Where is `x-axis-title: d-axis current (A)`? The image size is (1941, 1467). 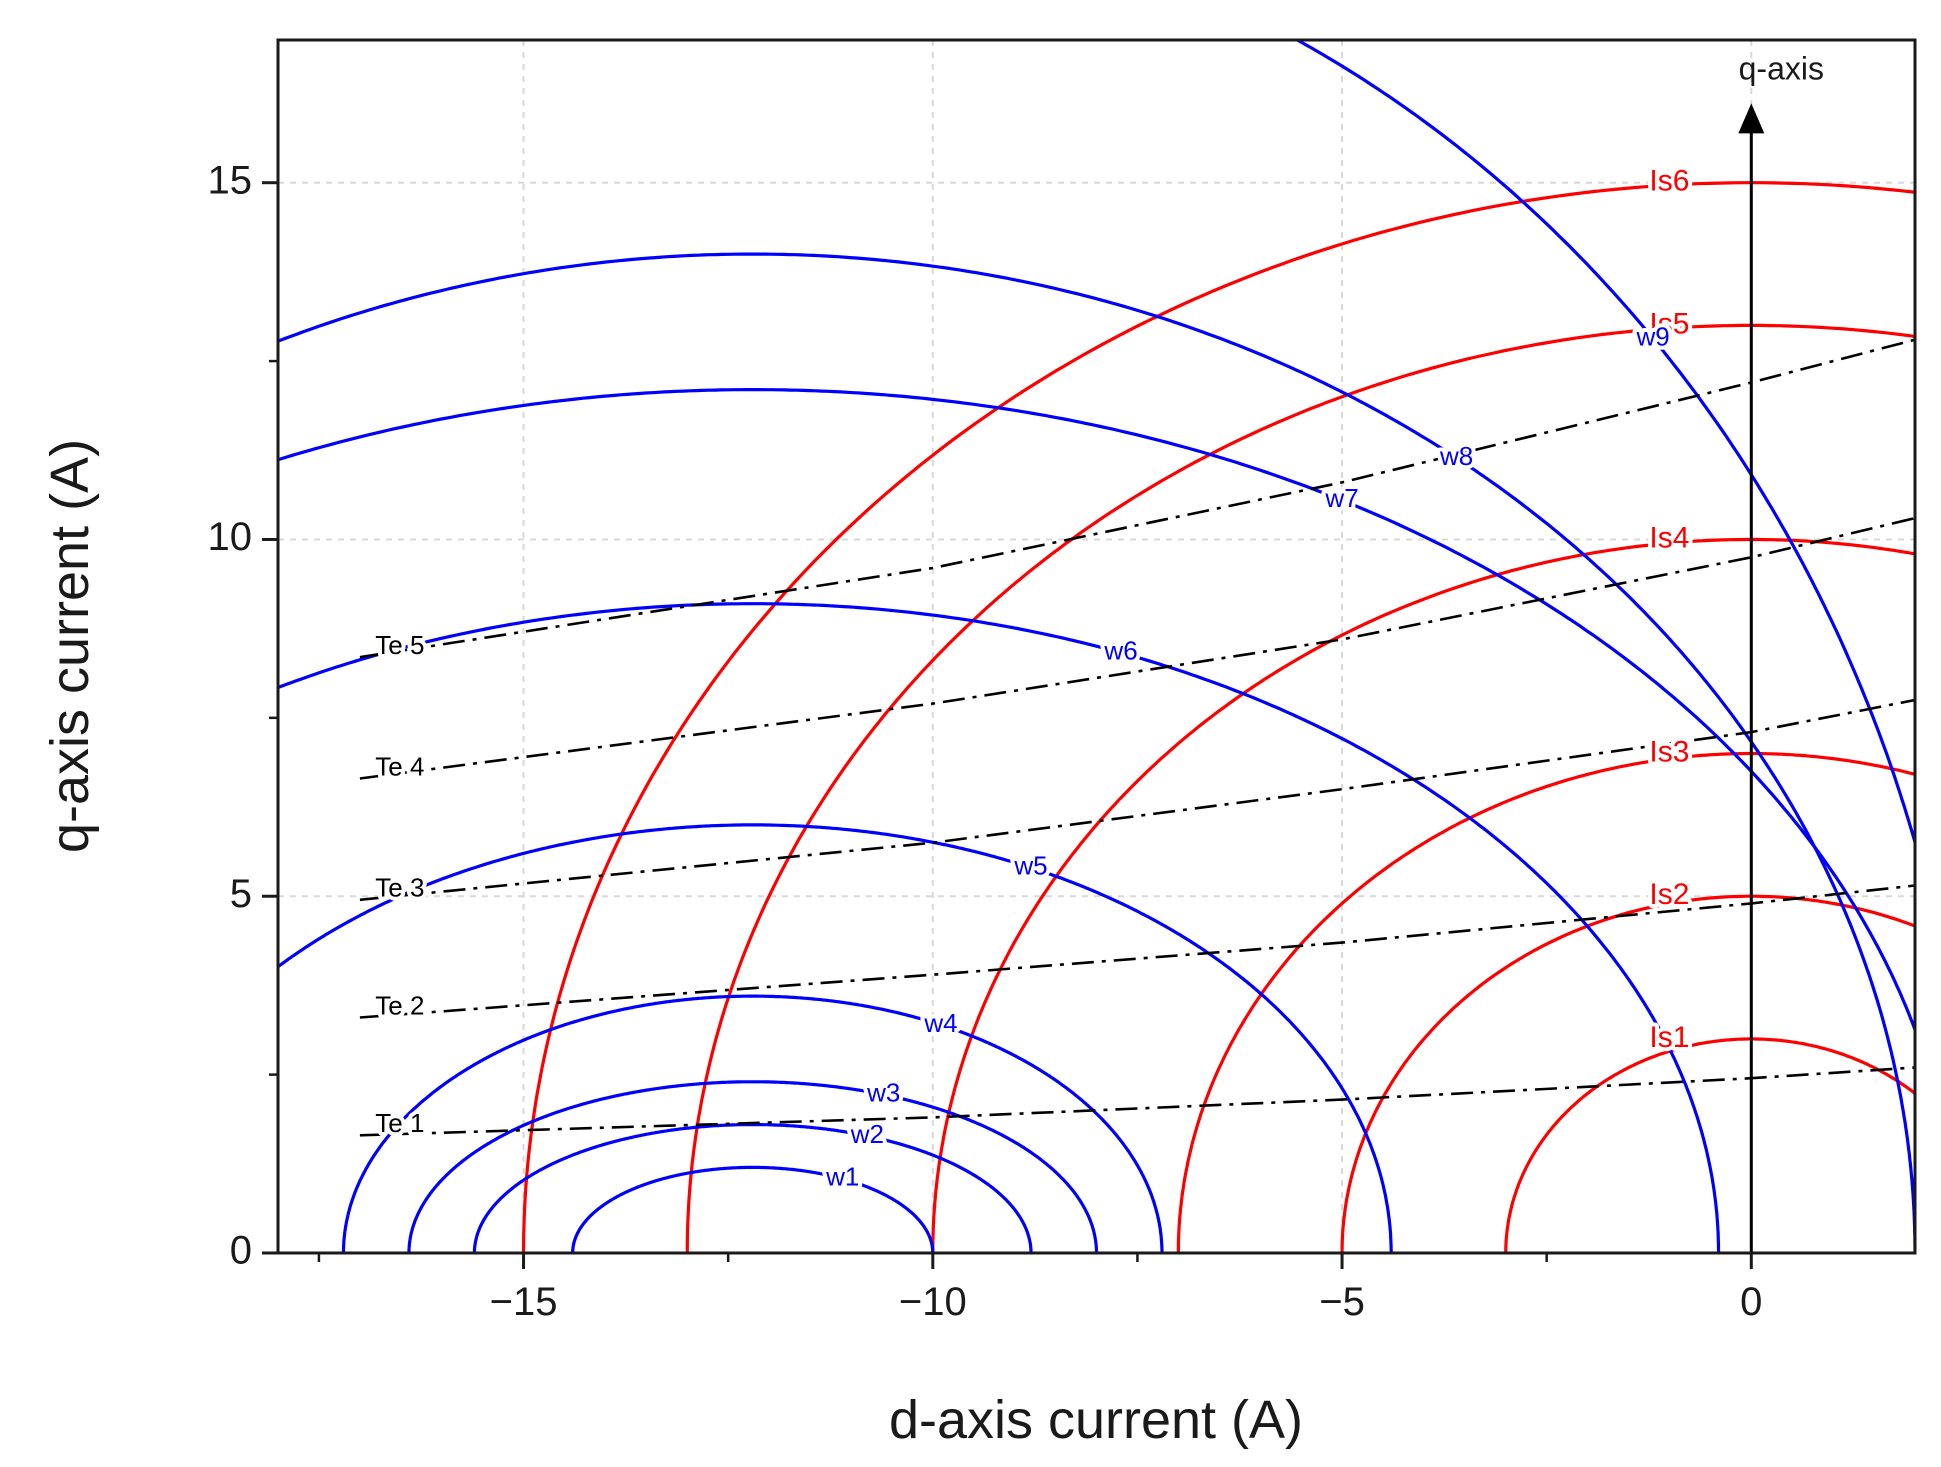
x-axis-title: d-axis current (A) is located at coordinates (1096, 1420).